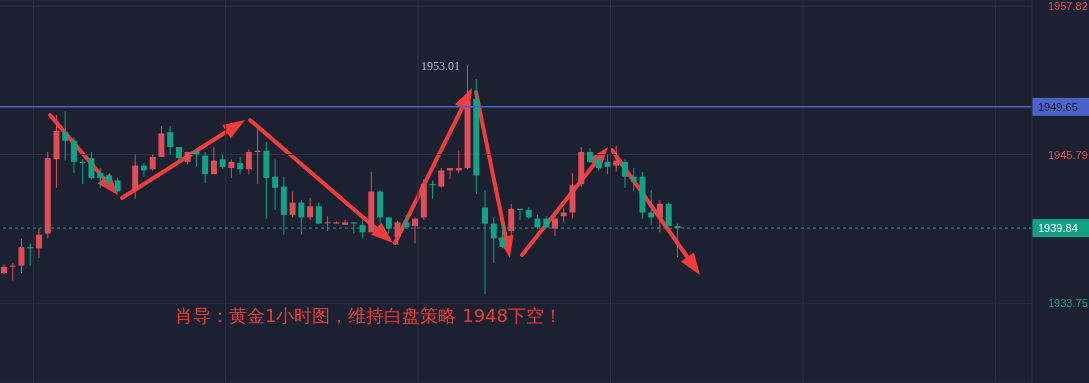 The image size is (1089, 383). I want to click on y-tick-label: 1945.79, so click(1068, 154).